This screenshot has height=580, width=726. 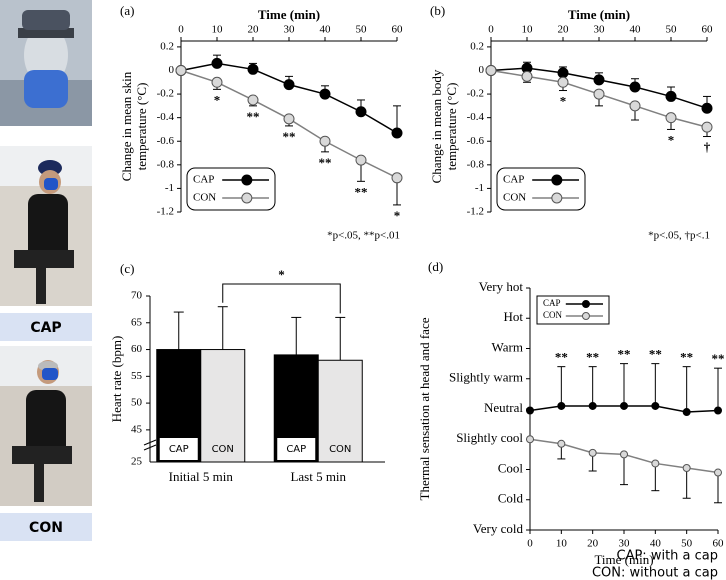 I want to click on note: CAP: with a cap, so click(x=668, y=556).